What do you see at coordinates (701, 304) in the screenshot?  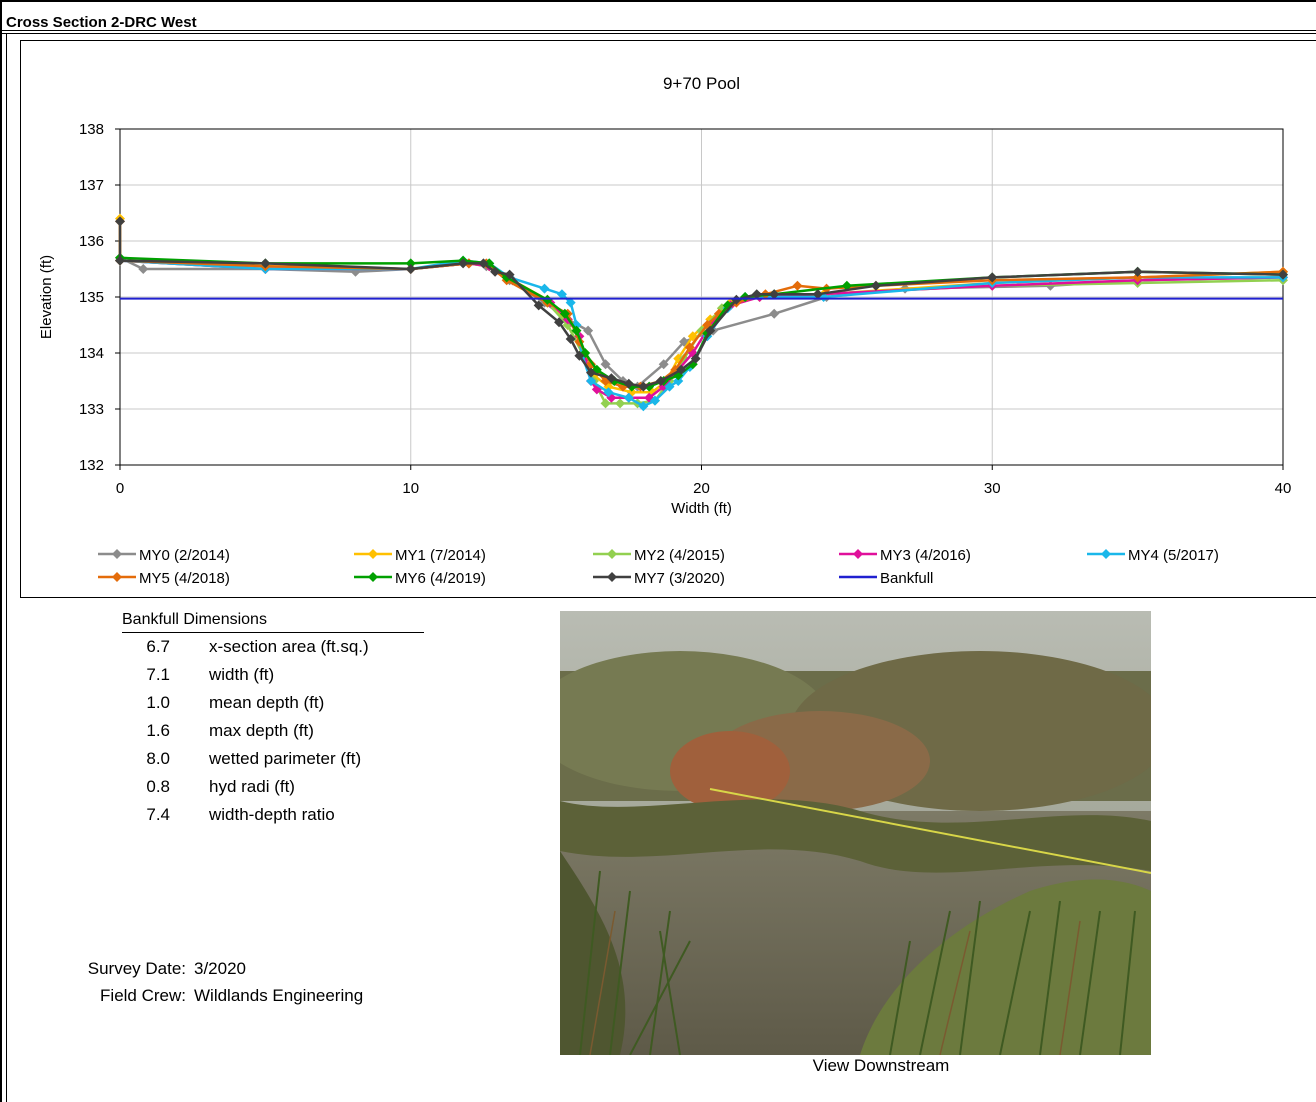 I see `series-line` at bounding box center [701, 304].